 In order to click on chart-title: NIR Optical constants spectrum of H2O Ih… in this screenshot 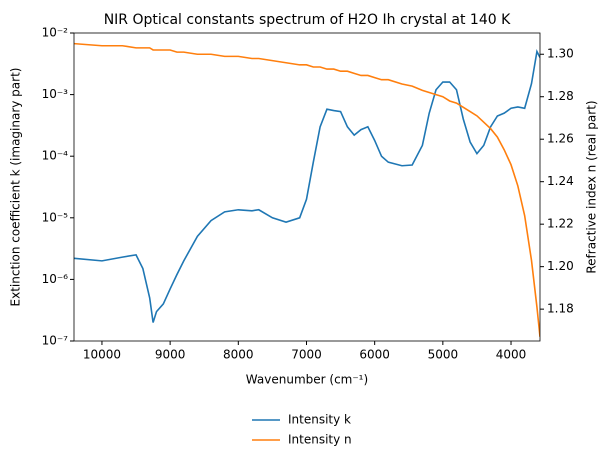, I will do `click(307, 20)`.